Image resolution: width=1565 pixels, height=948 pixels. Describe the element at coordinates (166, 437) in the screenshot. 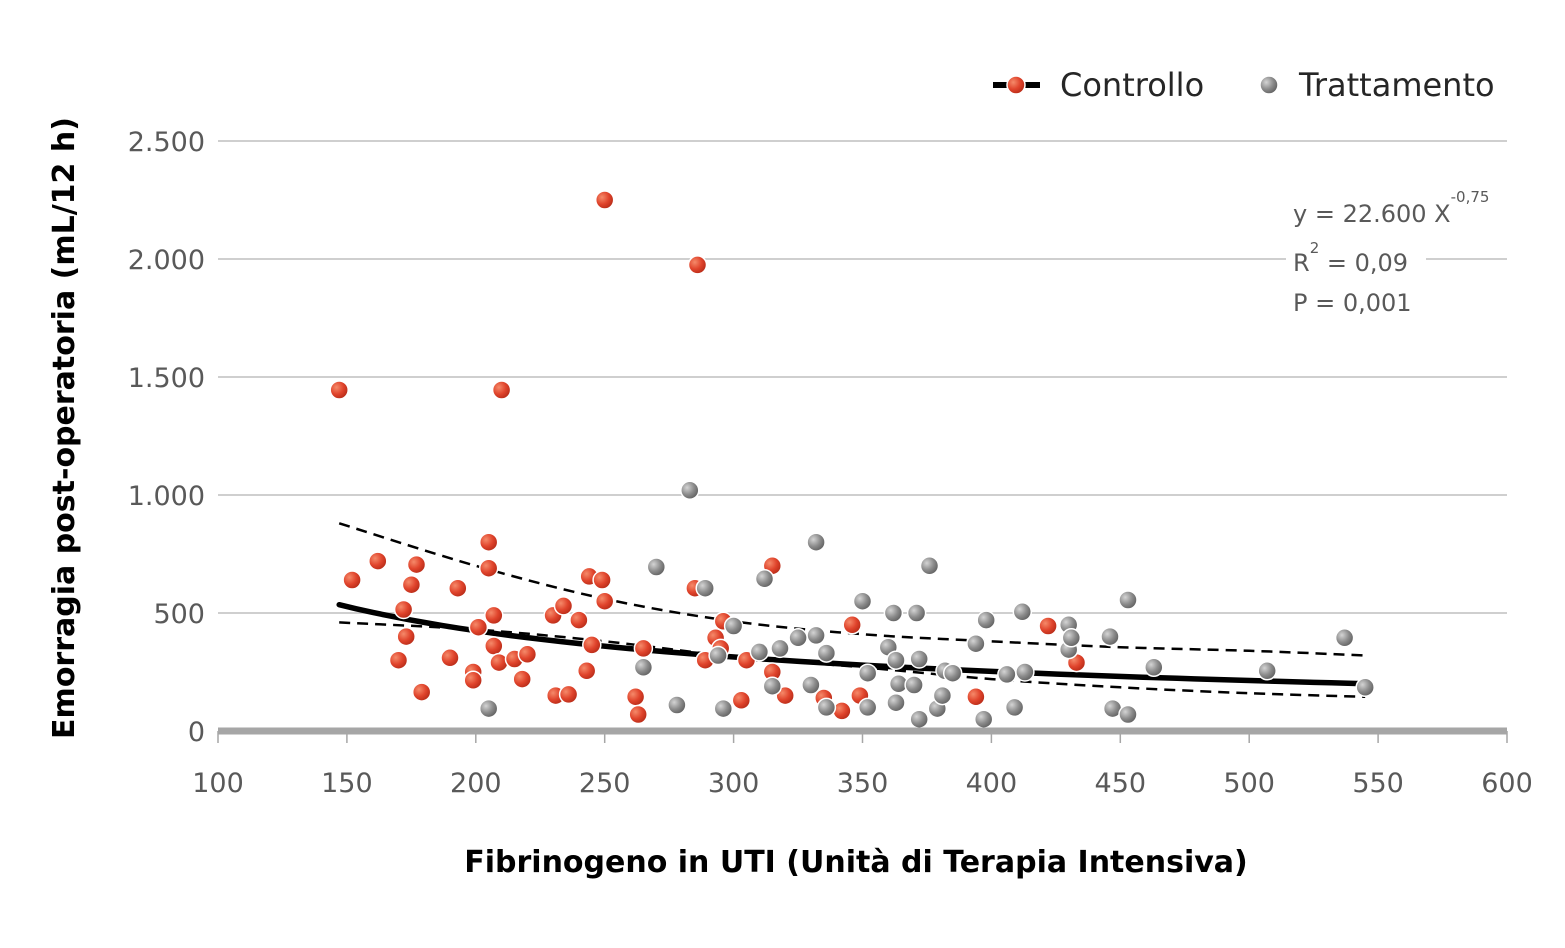

I see `y-axis: 0 500 1.000 1.500 2.000 2.500` at that location.